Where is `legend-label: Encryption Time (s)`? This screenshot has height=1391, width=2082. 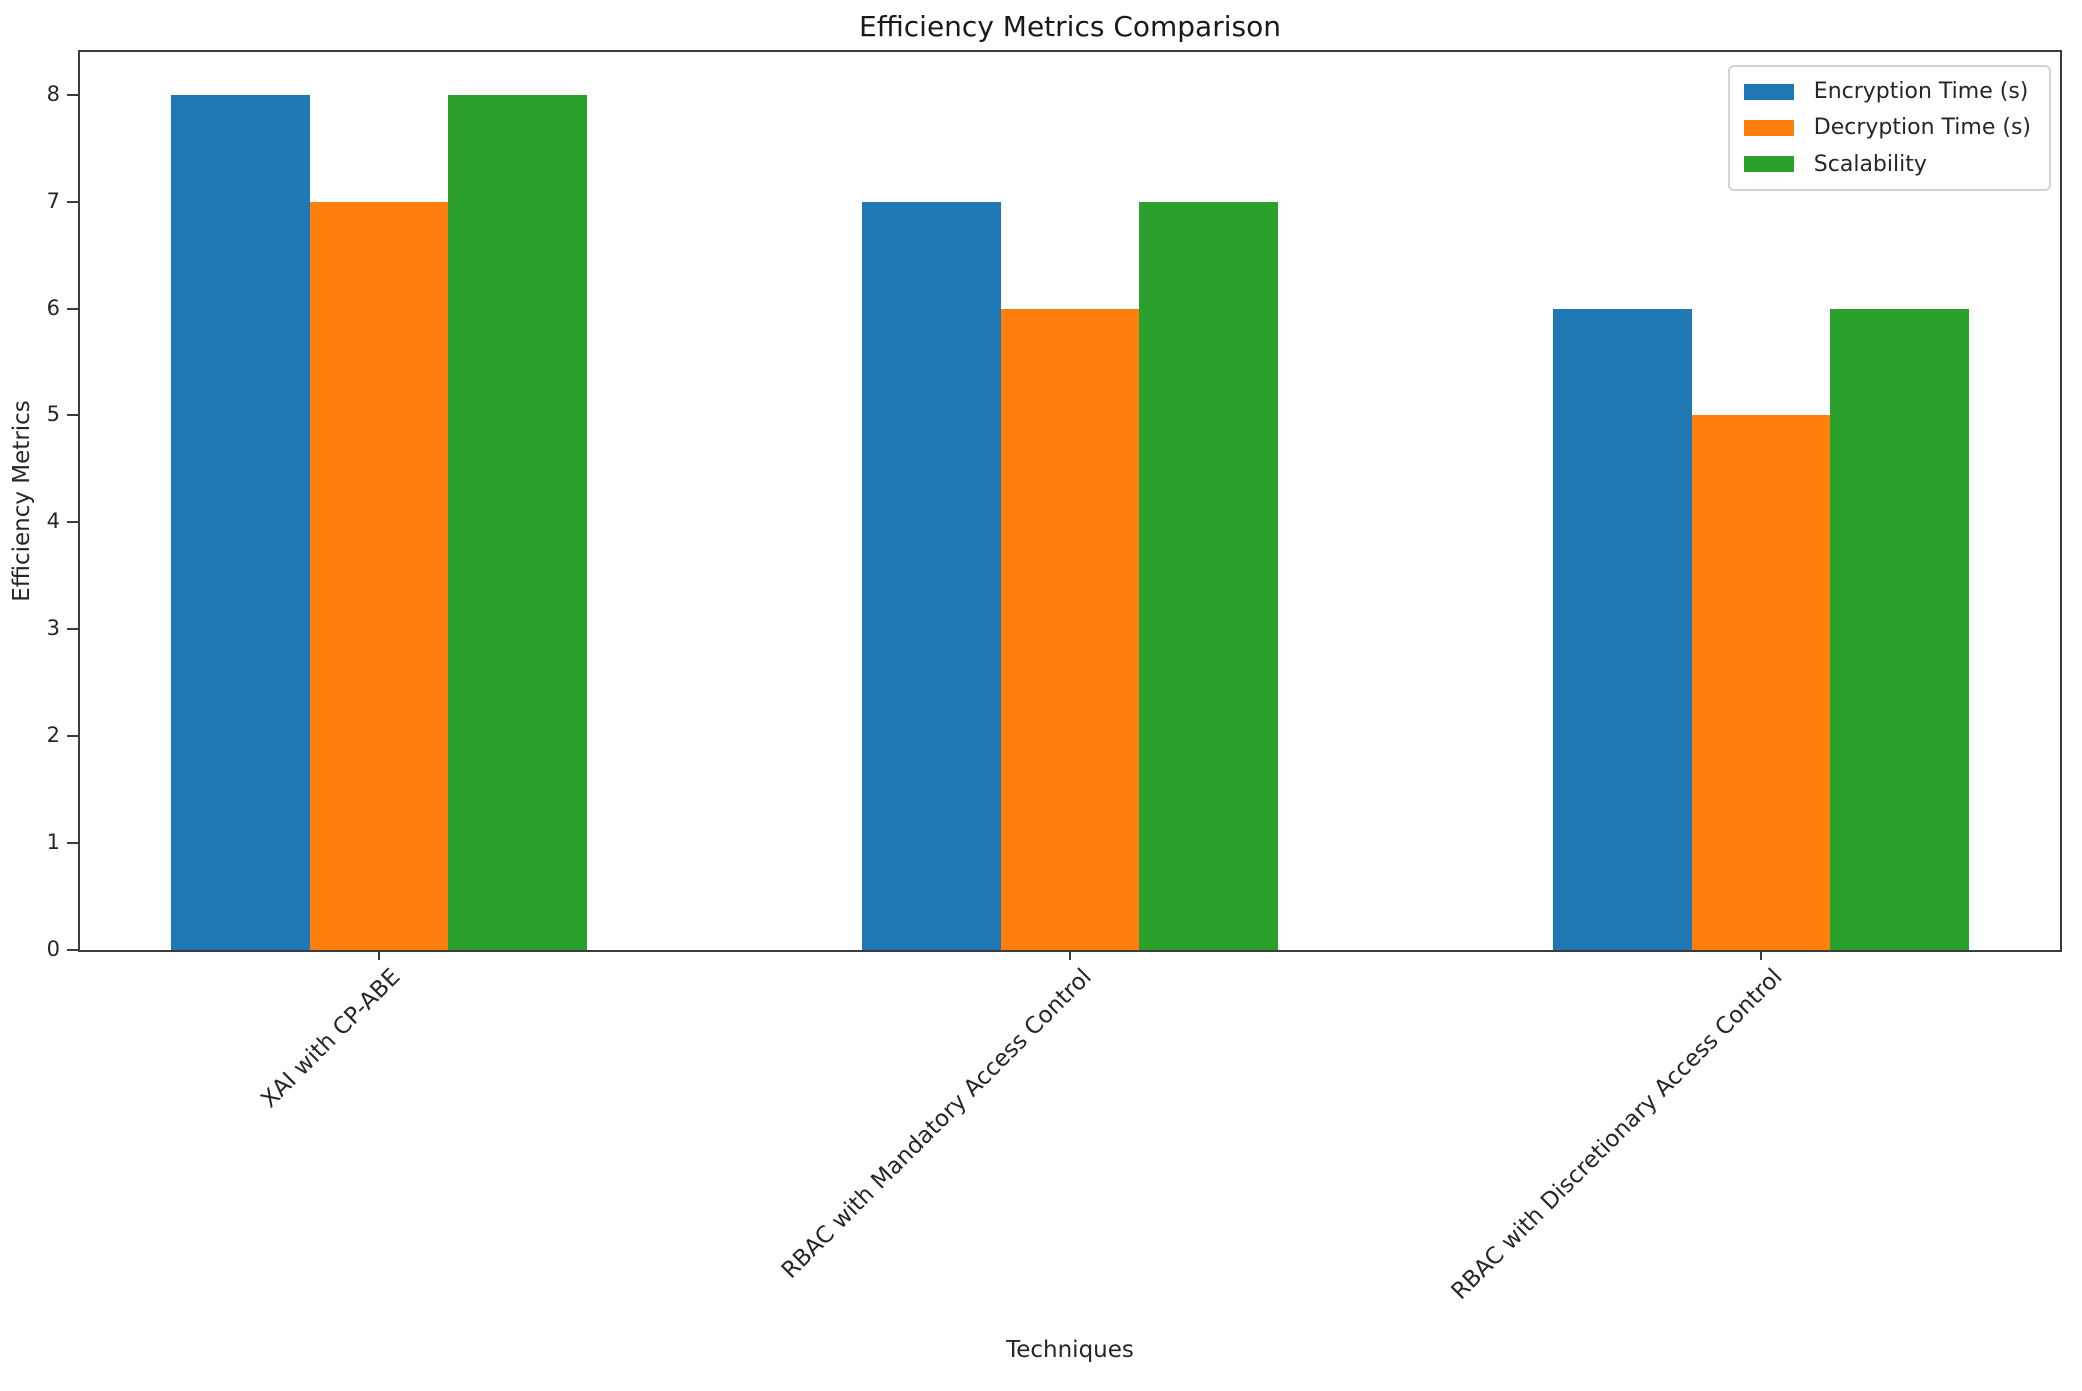
legend-label: Encryption Time (s) is located at coordinates (1921, 91).